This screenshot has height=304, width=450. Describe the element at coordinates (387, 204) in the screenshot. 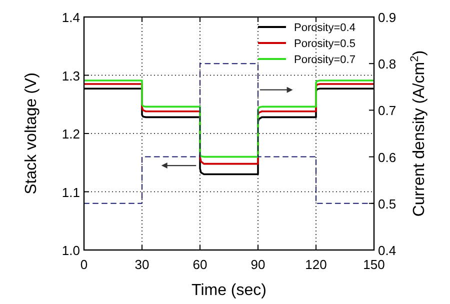

I see `y2-tick-label: 0.5` at that location.